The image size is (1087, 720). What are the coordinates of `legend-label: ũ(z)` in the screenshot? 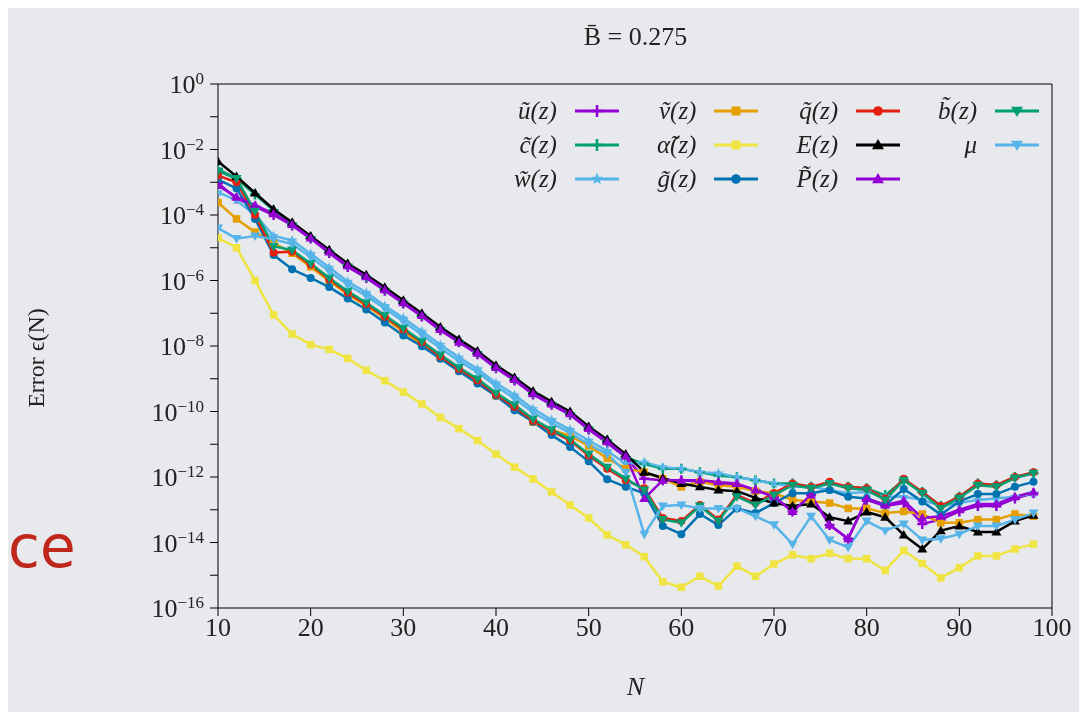 It's located at (537, 111).